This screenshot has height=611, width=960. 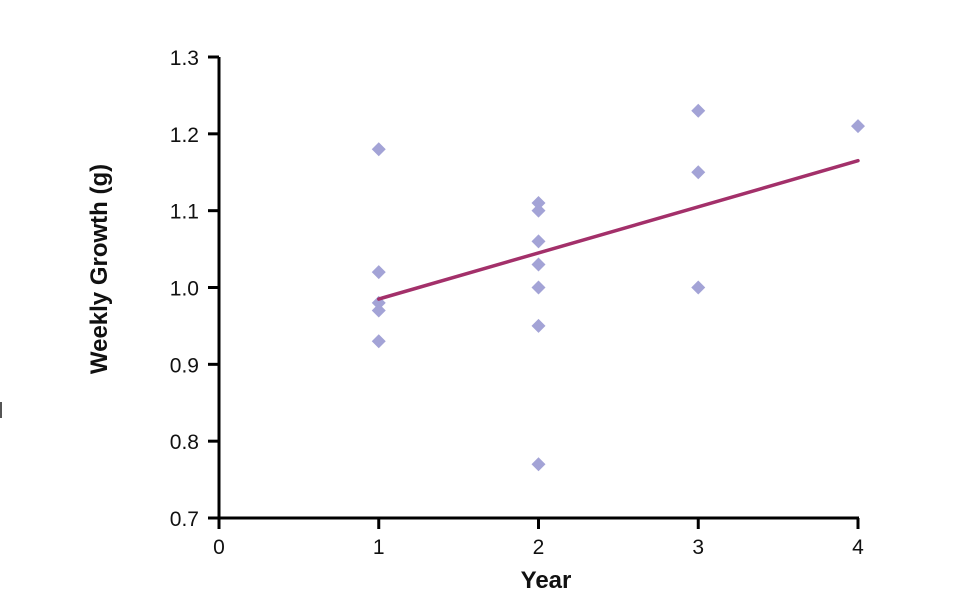 What do you see at coordinates (379, 547) in the screenshot?
I see `x-tick-label: 1` at bounding box center [379, 547].